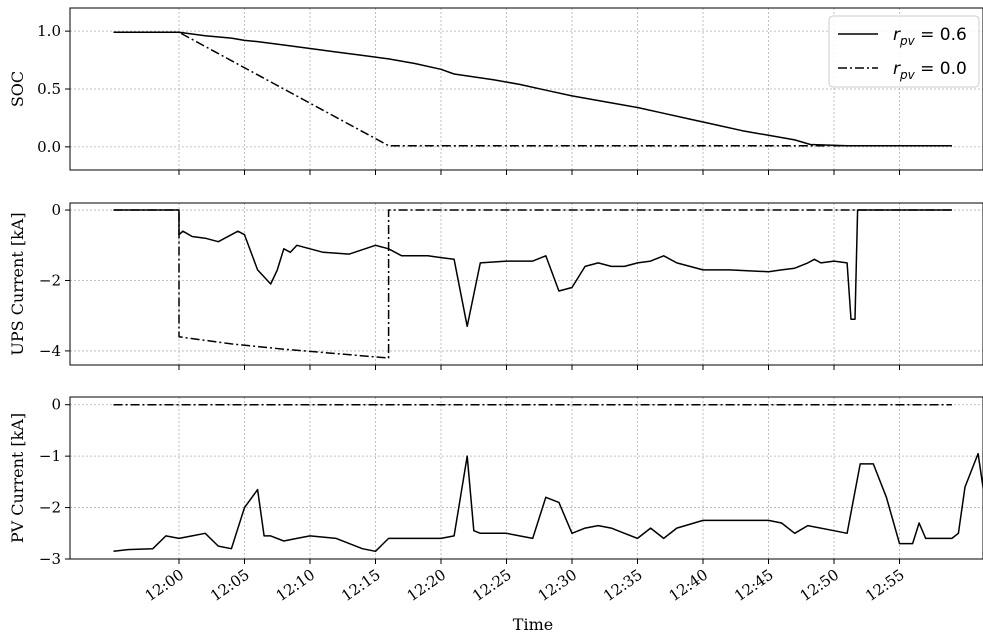  Describe the element at coordinates (17, 283) in the screenshot. I see `y-axis-title: UPS Current [kA]` at that location.